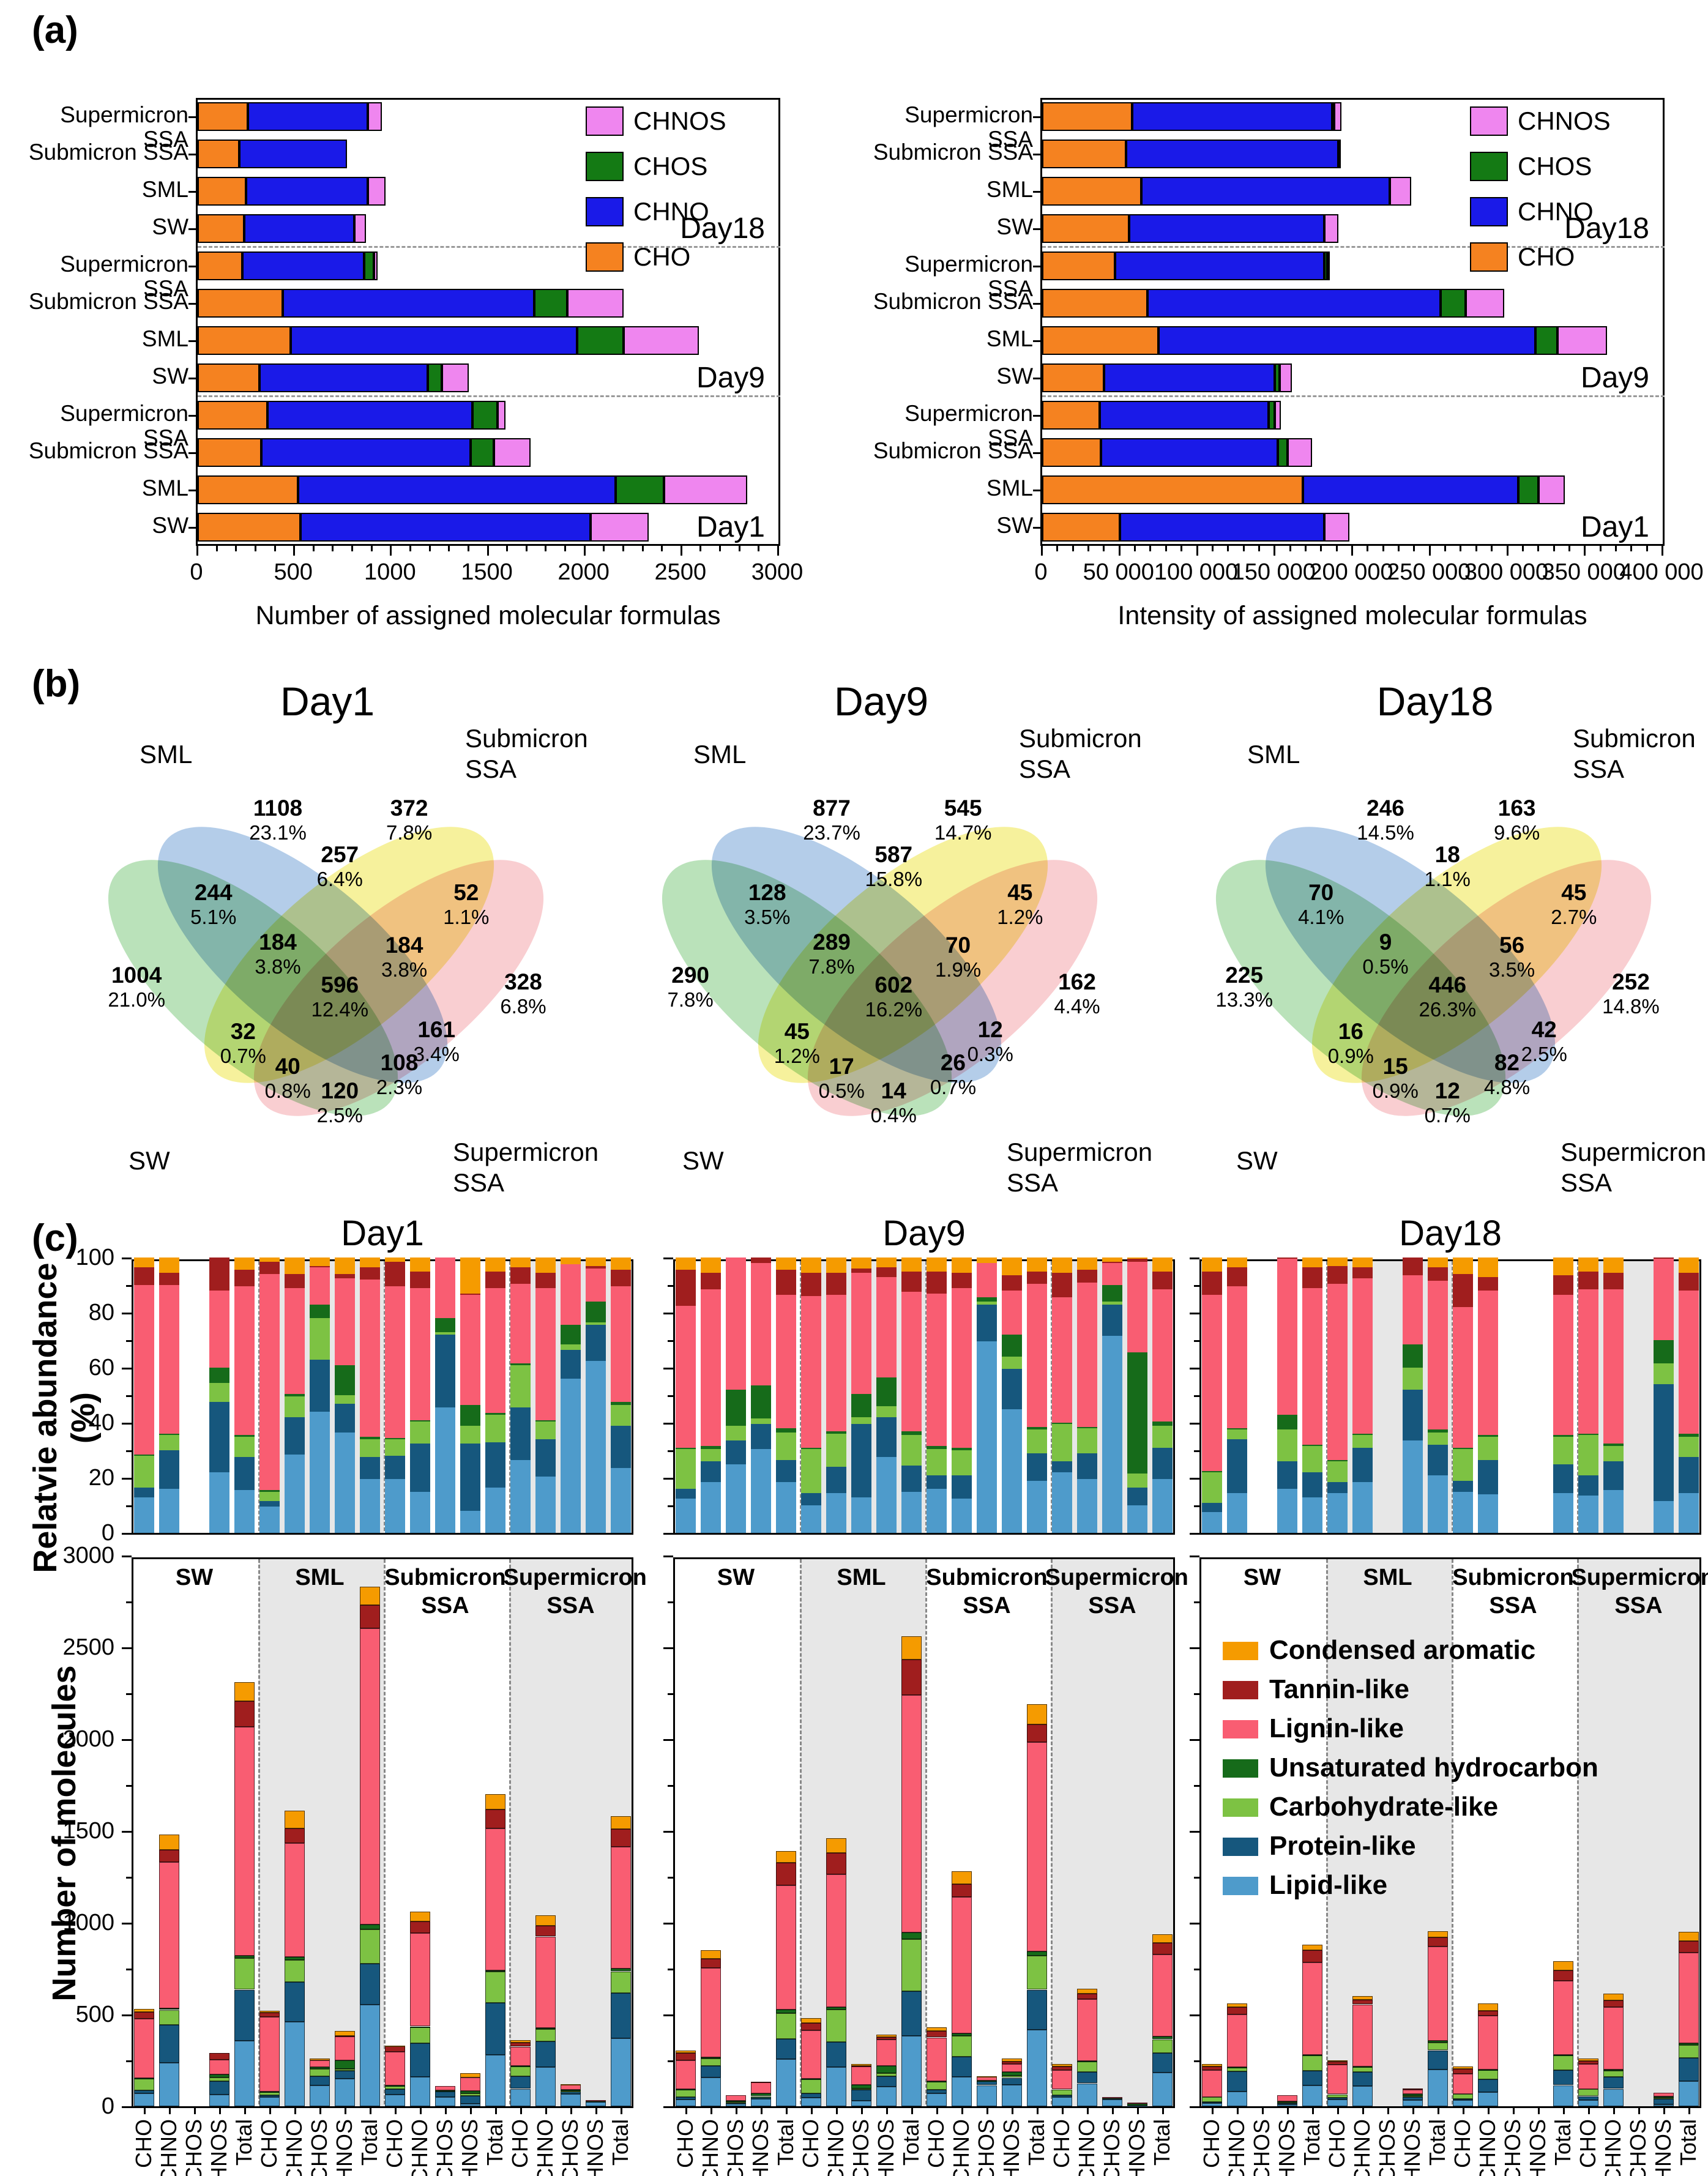 The width and height of the screenshot is (1708, 2176). Describe the element at coordinates (164, 488) in the screenshot. I see `row-label-number: SML` at that location.